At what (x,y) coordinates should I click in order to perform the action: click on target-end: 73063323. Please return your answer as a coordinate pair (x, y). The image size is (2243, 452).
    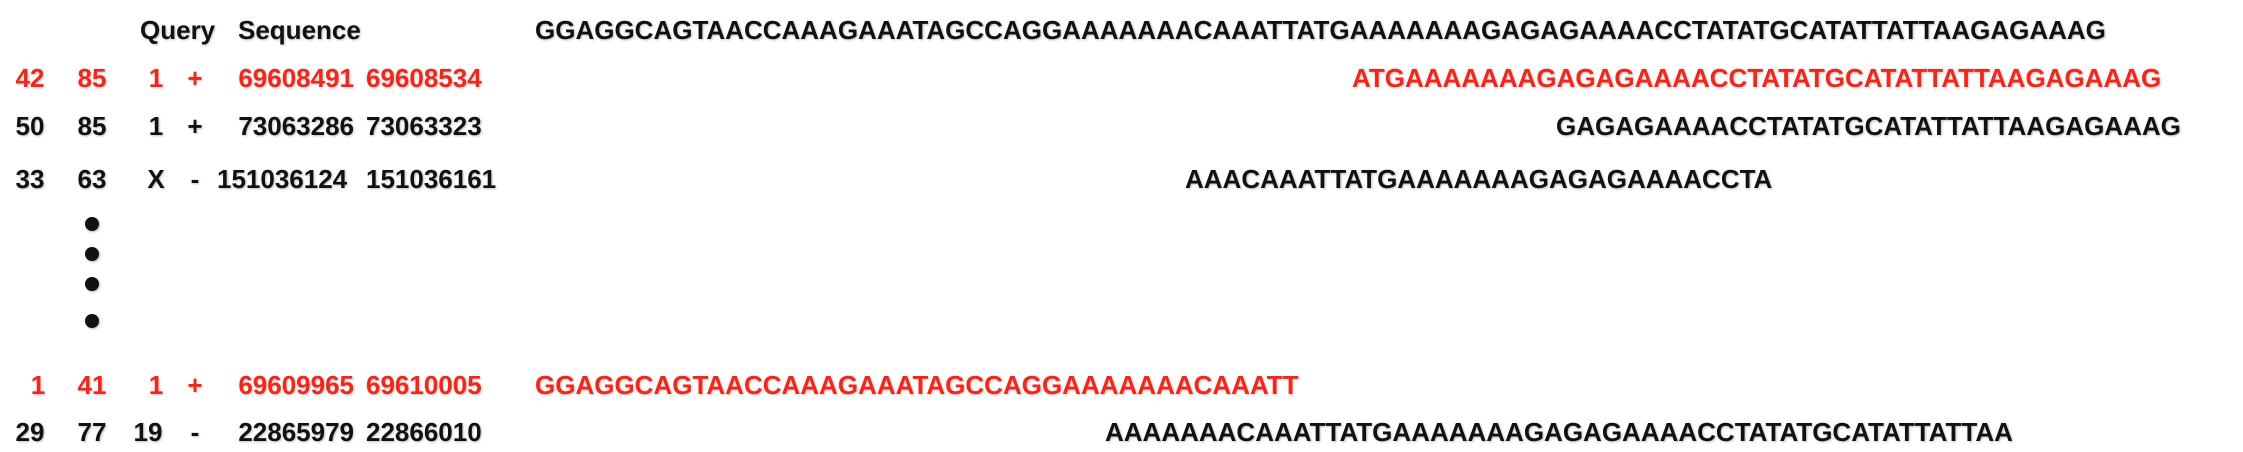
    Looking at the image, I should click on (424, 126).